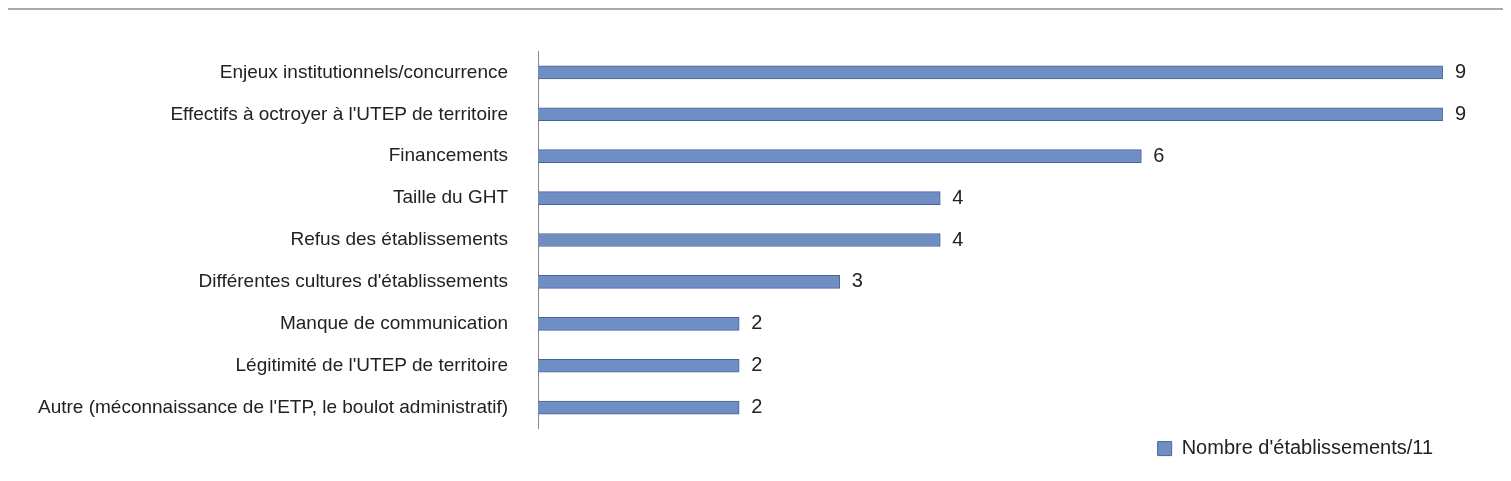 Image resolution: width=1511 pixels, height=481 pixels. Describe the element at coordinates (857, 280) in the screenshot. I see `data-label: 3` at that location.